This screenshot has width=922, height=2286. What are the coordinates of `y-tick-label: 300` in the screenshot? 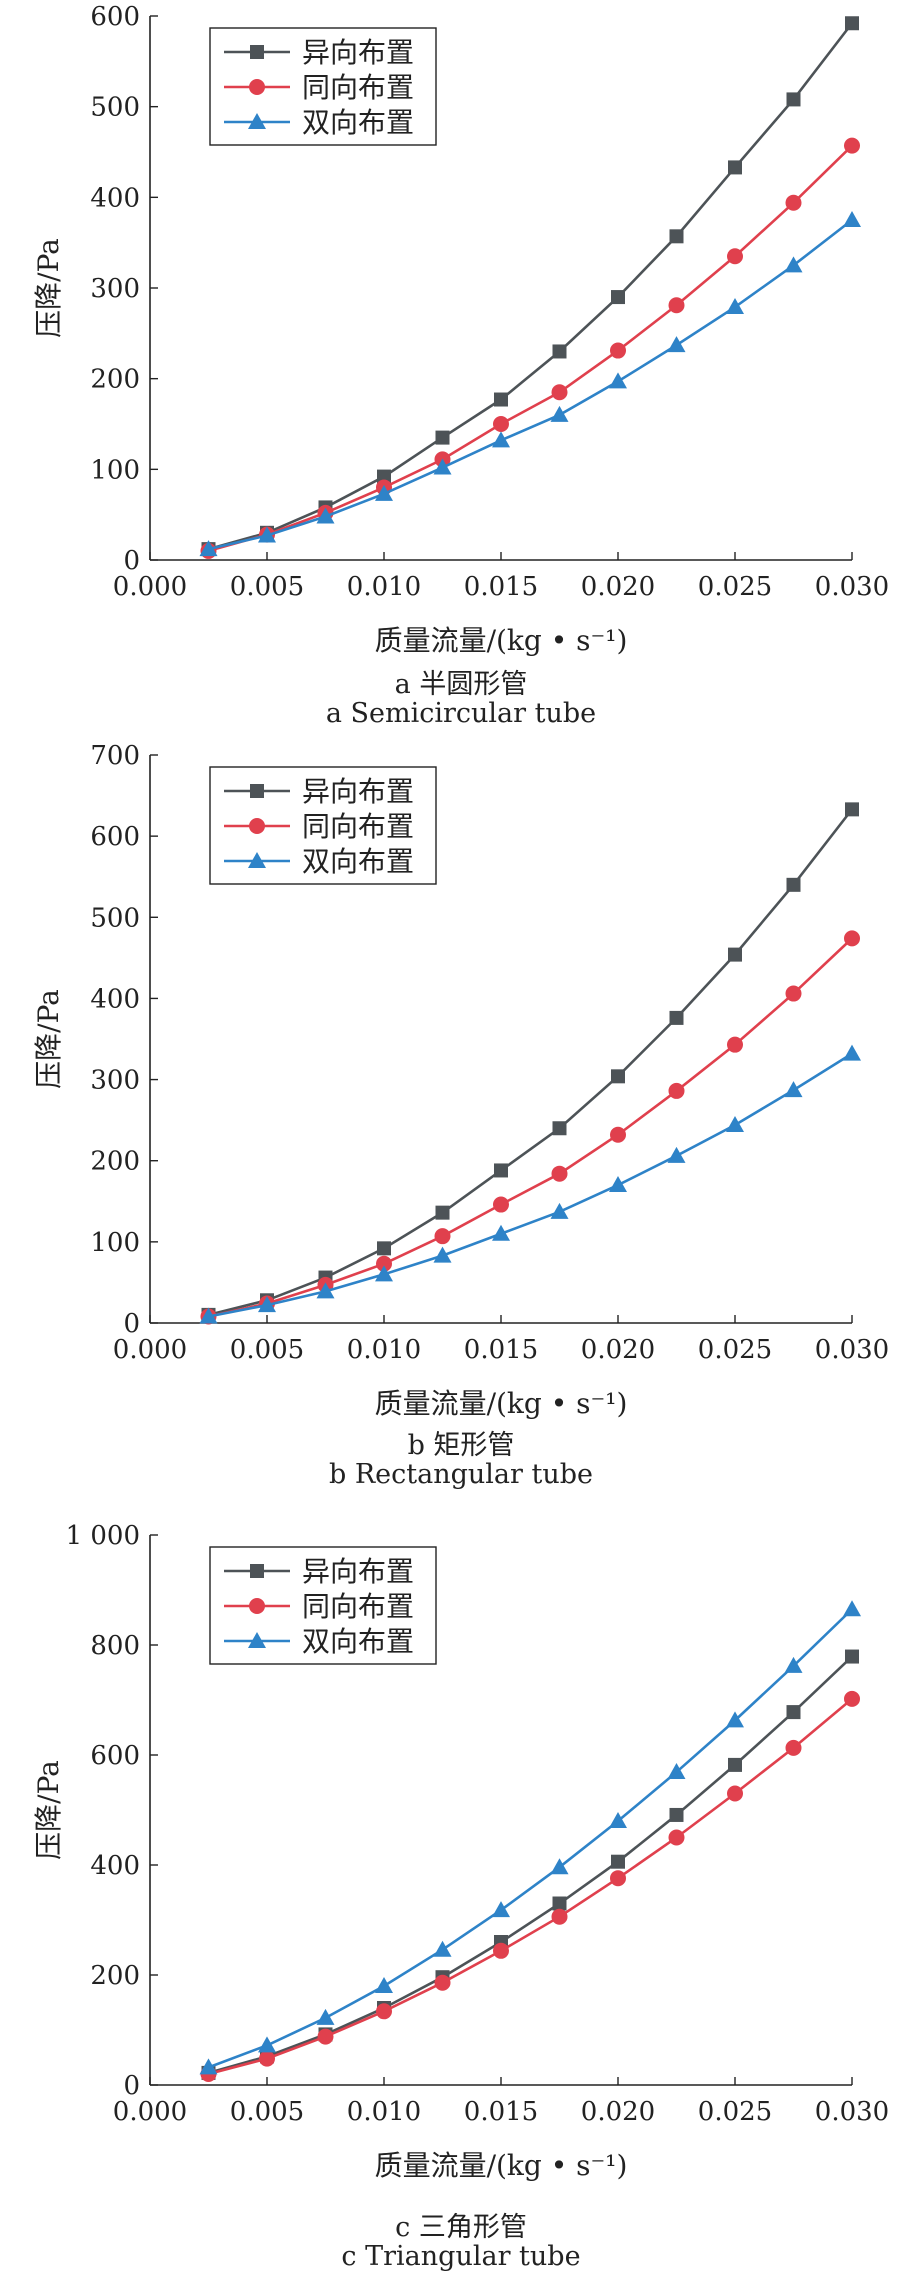 It's located at (115, 289).